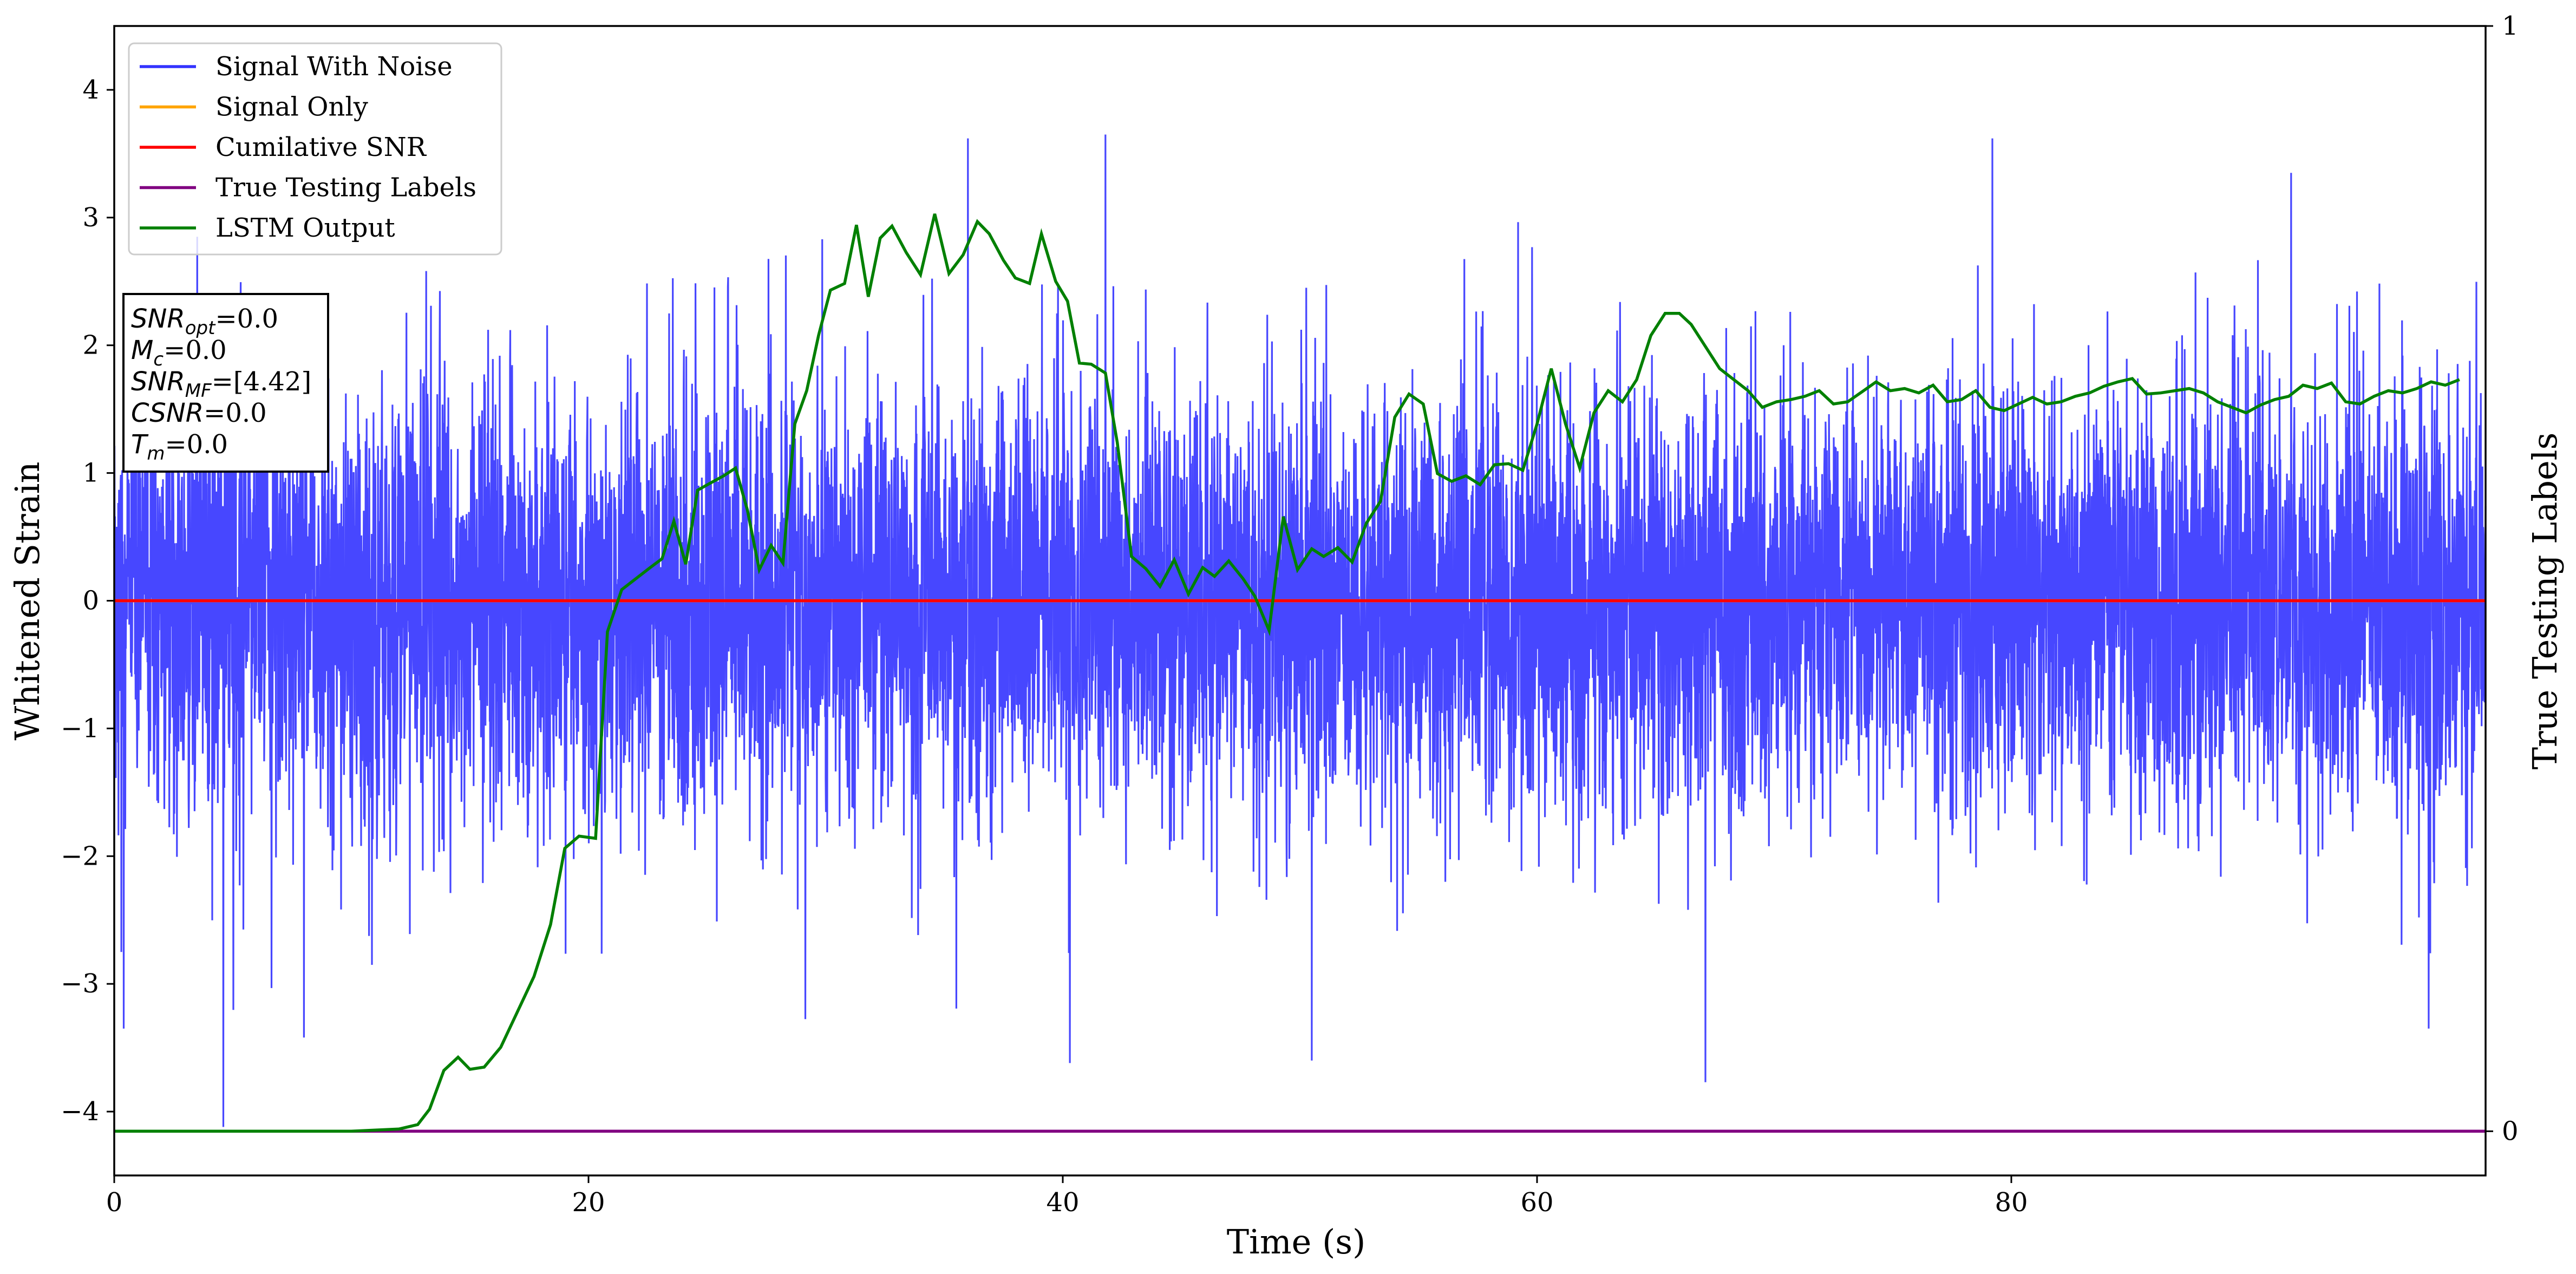 The height and width of the screenshot is (1274, 2576). What do you see at coordinates (90, 345) in the screenshot?
I see `y-tick-label: 2` at bounding box center [90, 345].